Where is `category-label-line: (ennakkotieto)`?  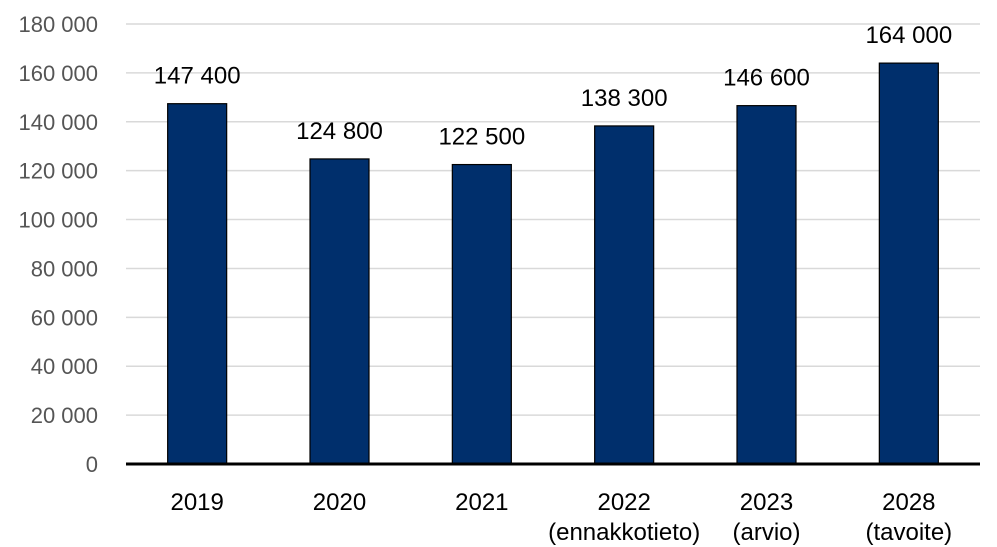
category-label-line: (ennakkotieto) is located at coordinates (624, 532).